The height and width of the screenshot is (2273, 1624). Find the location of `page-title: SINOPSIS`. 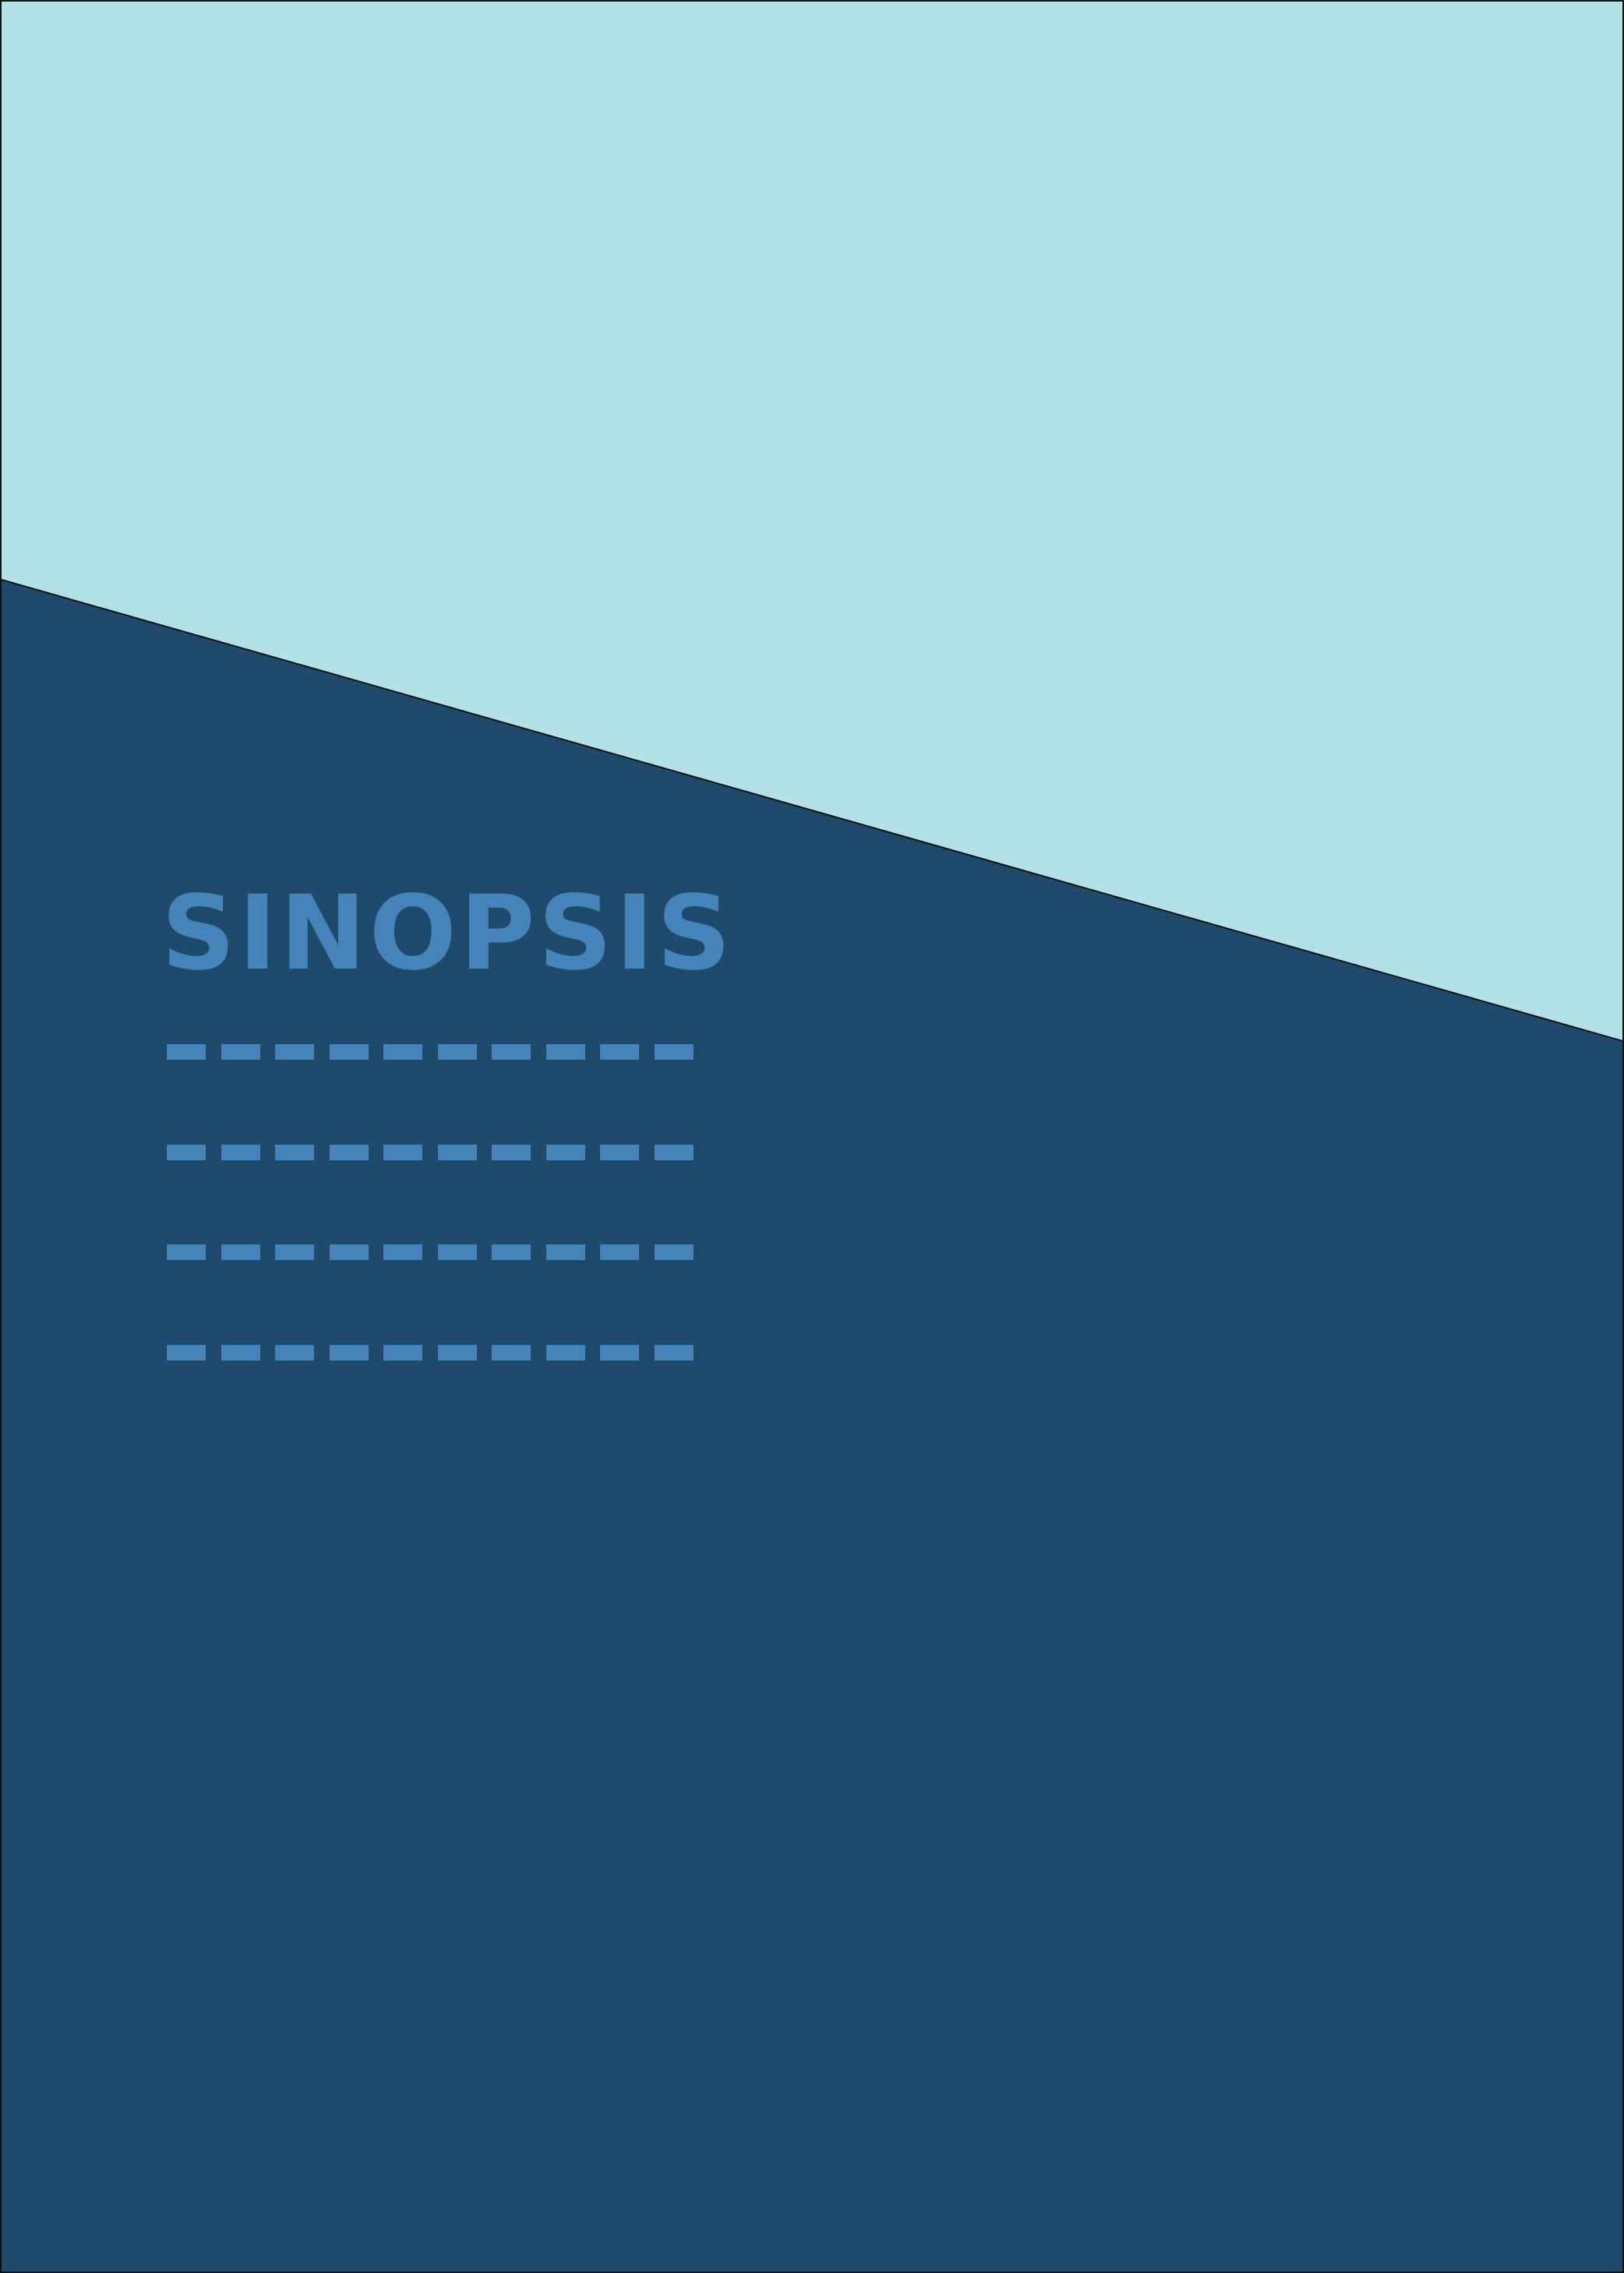

page-title: SINOPSIS is located at coordinates (447, 934).